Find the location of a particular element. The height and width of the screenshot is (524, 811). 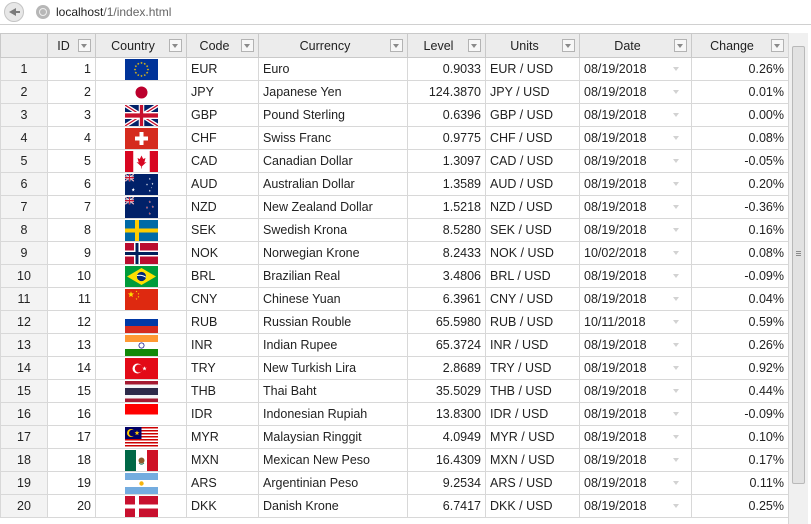

currency-cell: Argentinian Peso is located at coordinates (333, 483).